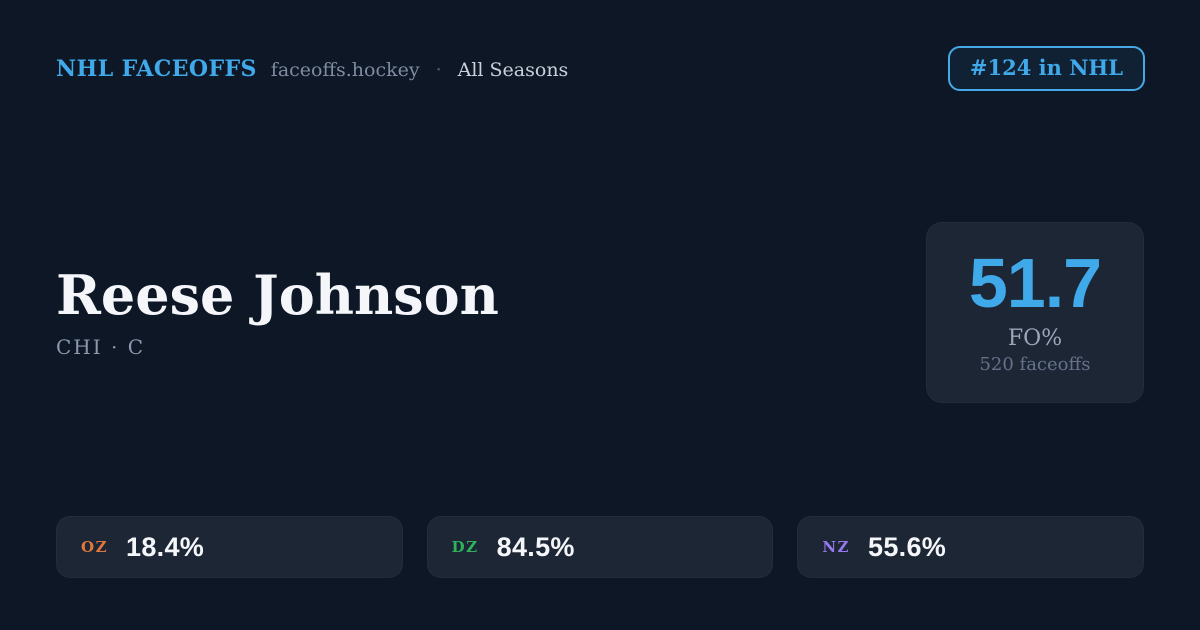  What do you see at coordinates (101, 346) in the screenshot?
I see `player-team-position: CHI · C` at bounding box center [101, 346].